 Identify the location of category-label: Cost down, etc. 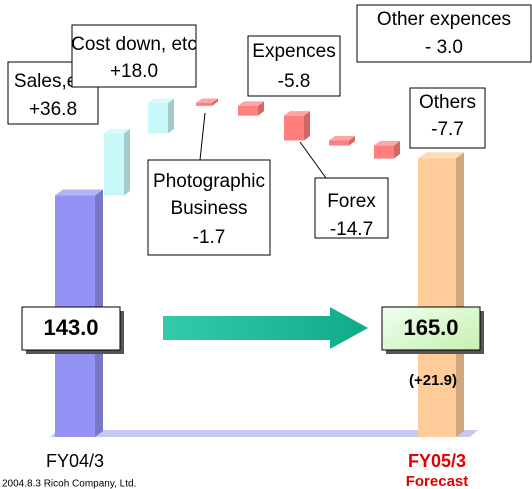
(134, 44).